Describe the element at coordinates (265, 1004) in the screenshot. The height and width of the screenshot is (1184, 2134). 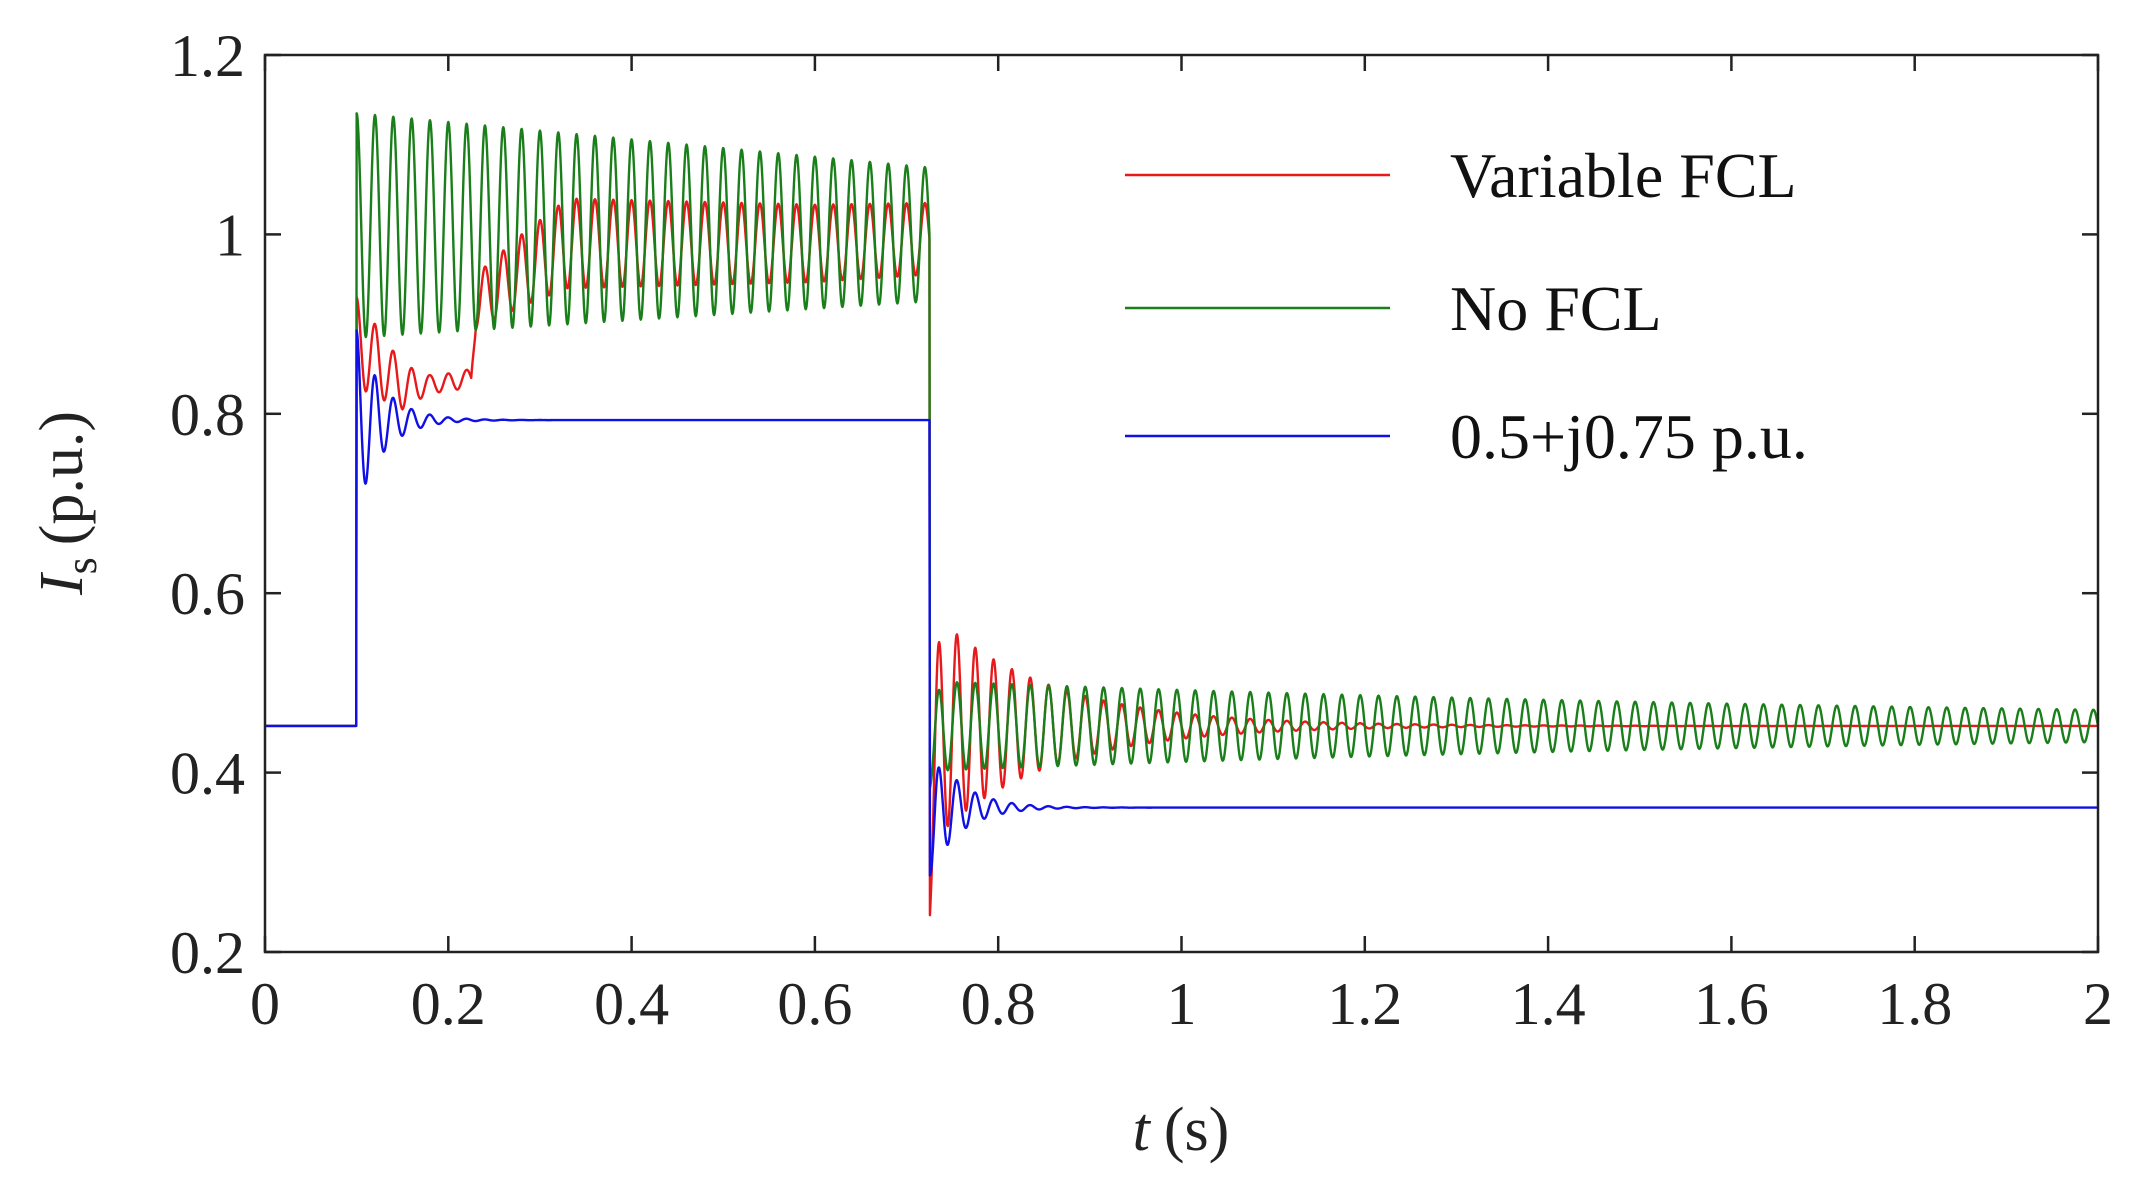
I see `x-tick-label: 0` at that location.